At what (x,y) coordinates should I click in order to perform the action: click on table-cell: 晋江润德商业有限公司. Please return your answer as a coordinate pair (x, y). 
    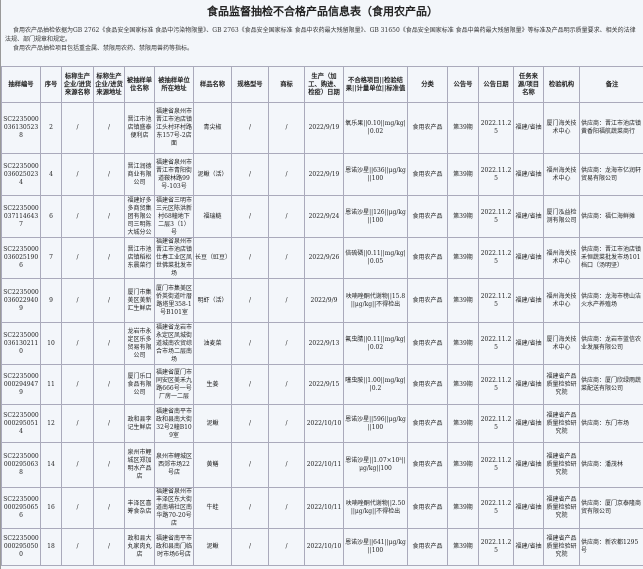
    Looking at the image, I should click on (139, 174).